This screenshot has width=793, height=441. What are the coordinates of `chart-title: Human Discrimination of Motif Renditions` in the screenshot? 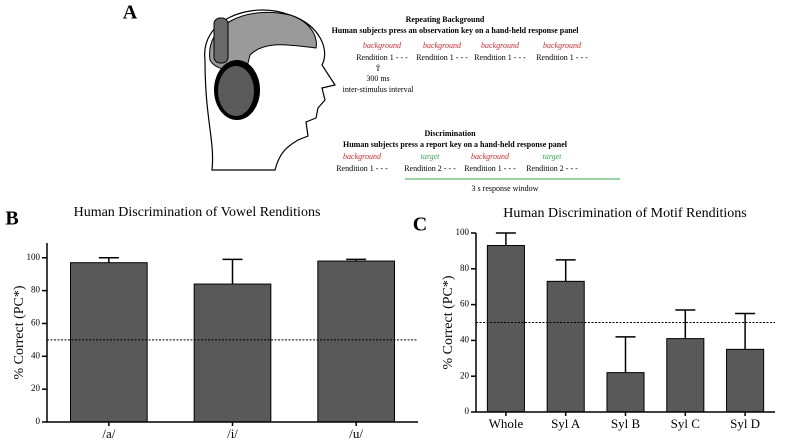 It's located at (624, 213).